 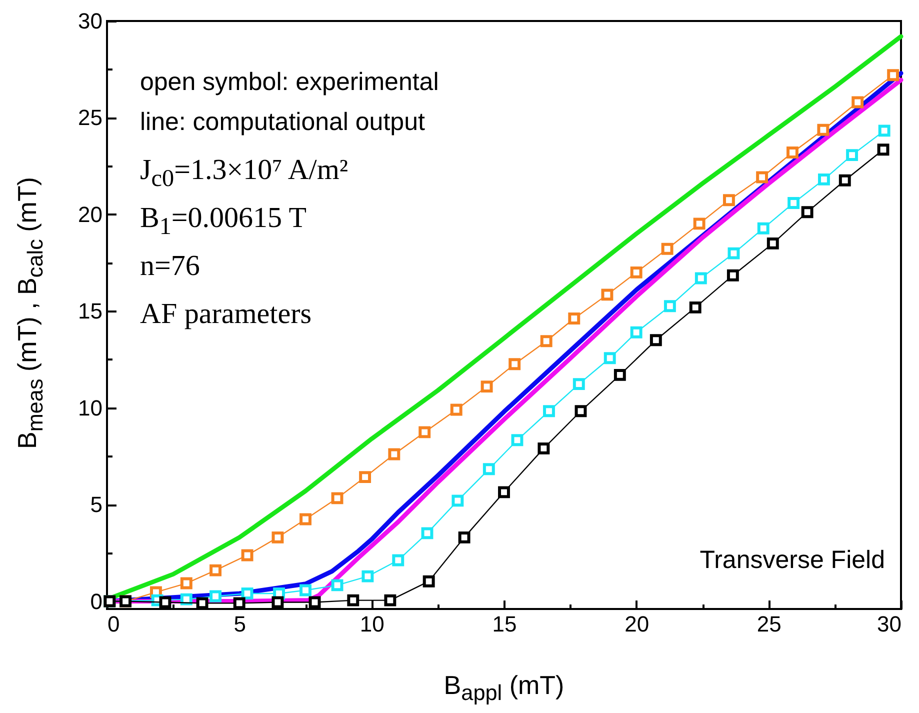 I want to click on y-tick-label: 15, so click(x=90, y=311).